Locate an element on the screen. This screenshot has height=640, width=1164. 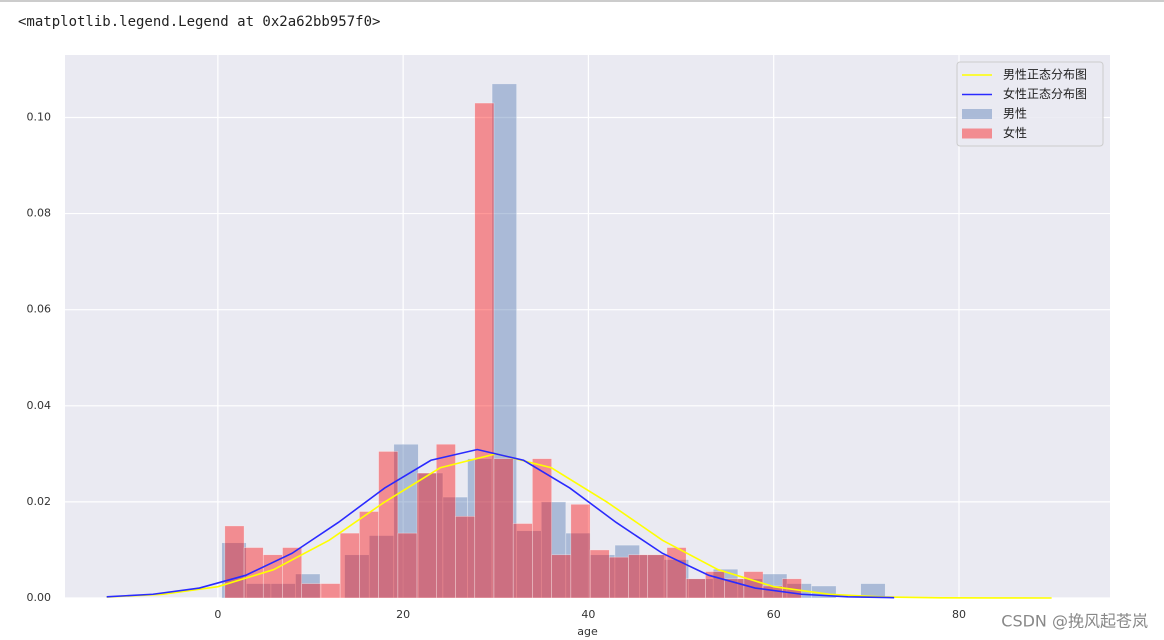
y-tick-label: 0.02 is located at coordinates (39, 501).